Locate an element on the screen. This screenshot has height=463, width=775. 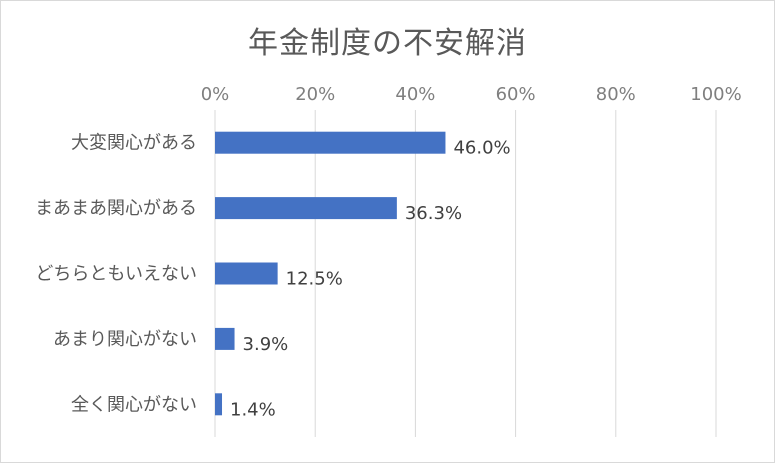
data-label: 46.0% is located at coordinates (481, 148).